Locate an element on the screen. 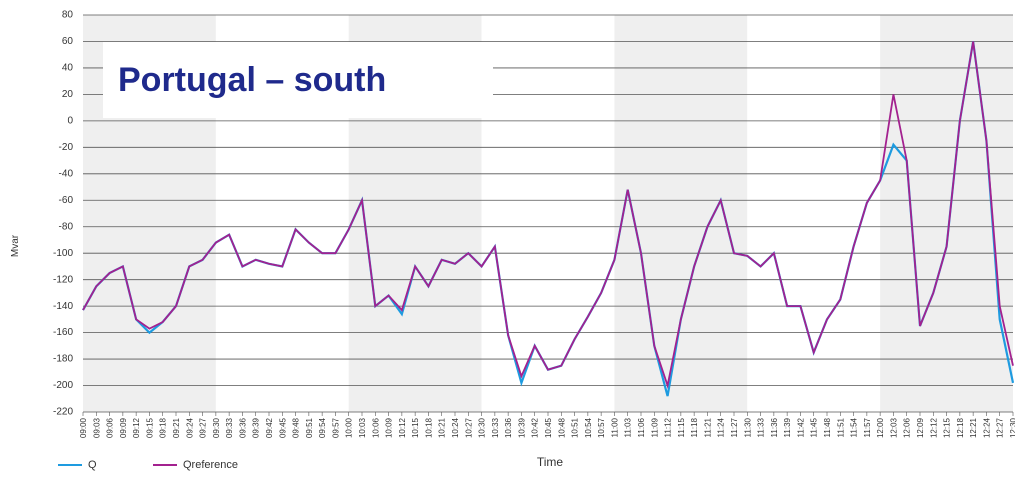 Image resolution: width=1015 pixels, height=478 pixels. x-tick-label: 10:45 is located at coordinates (548, 427).